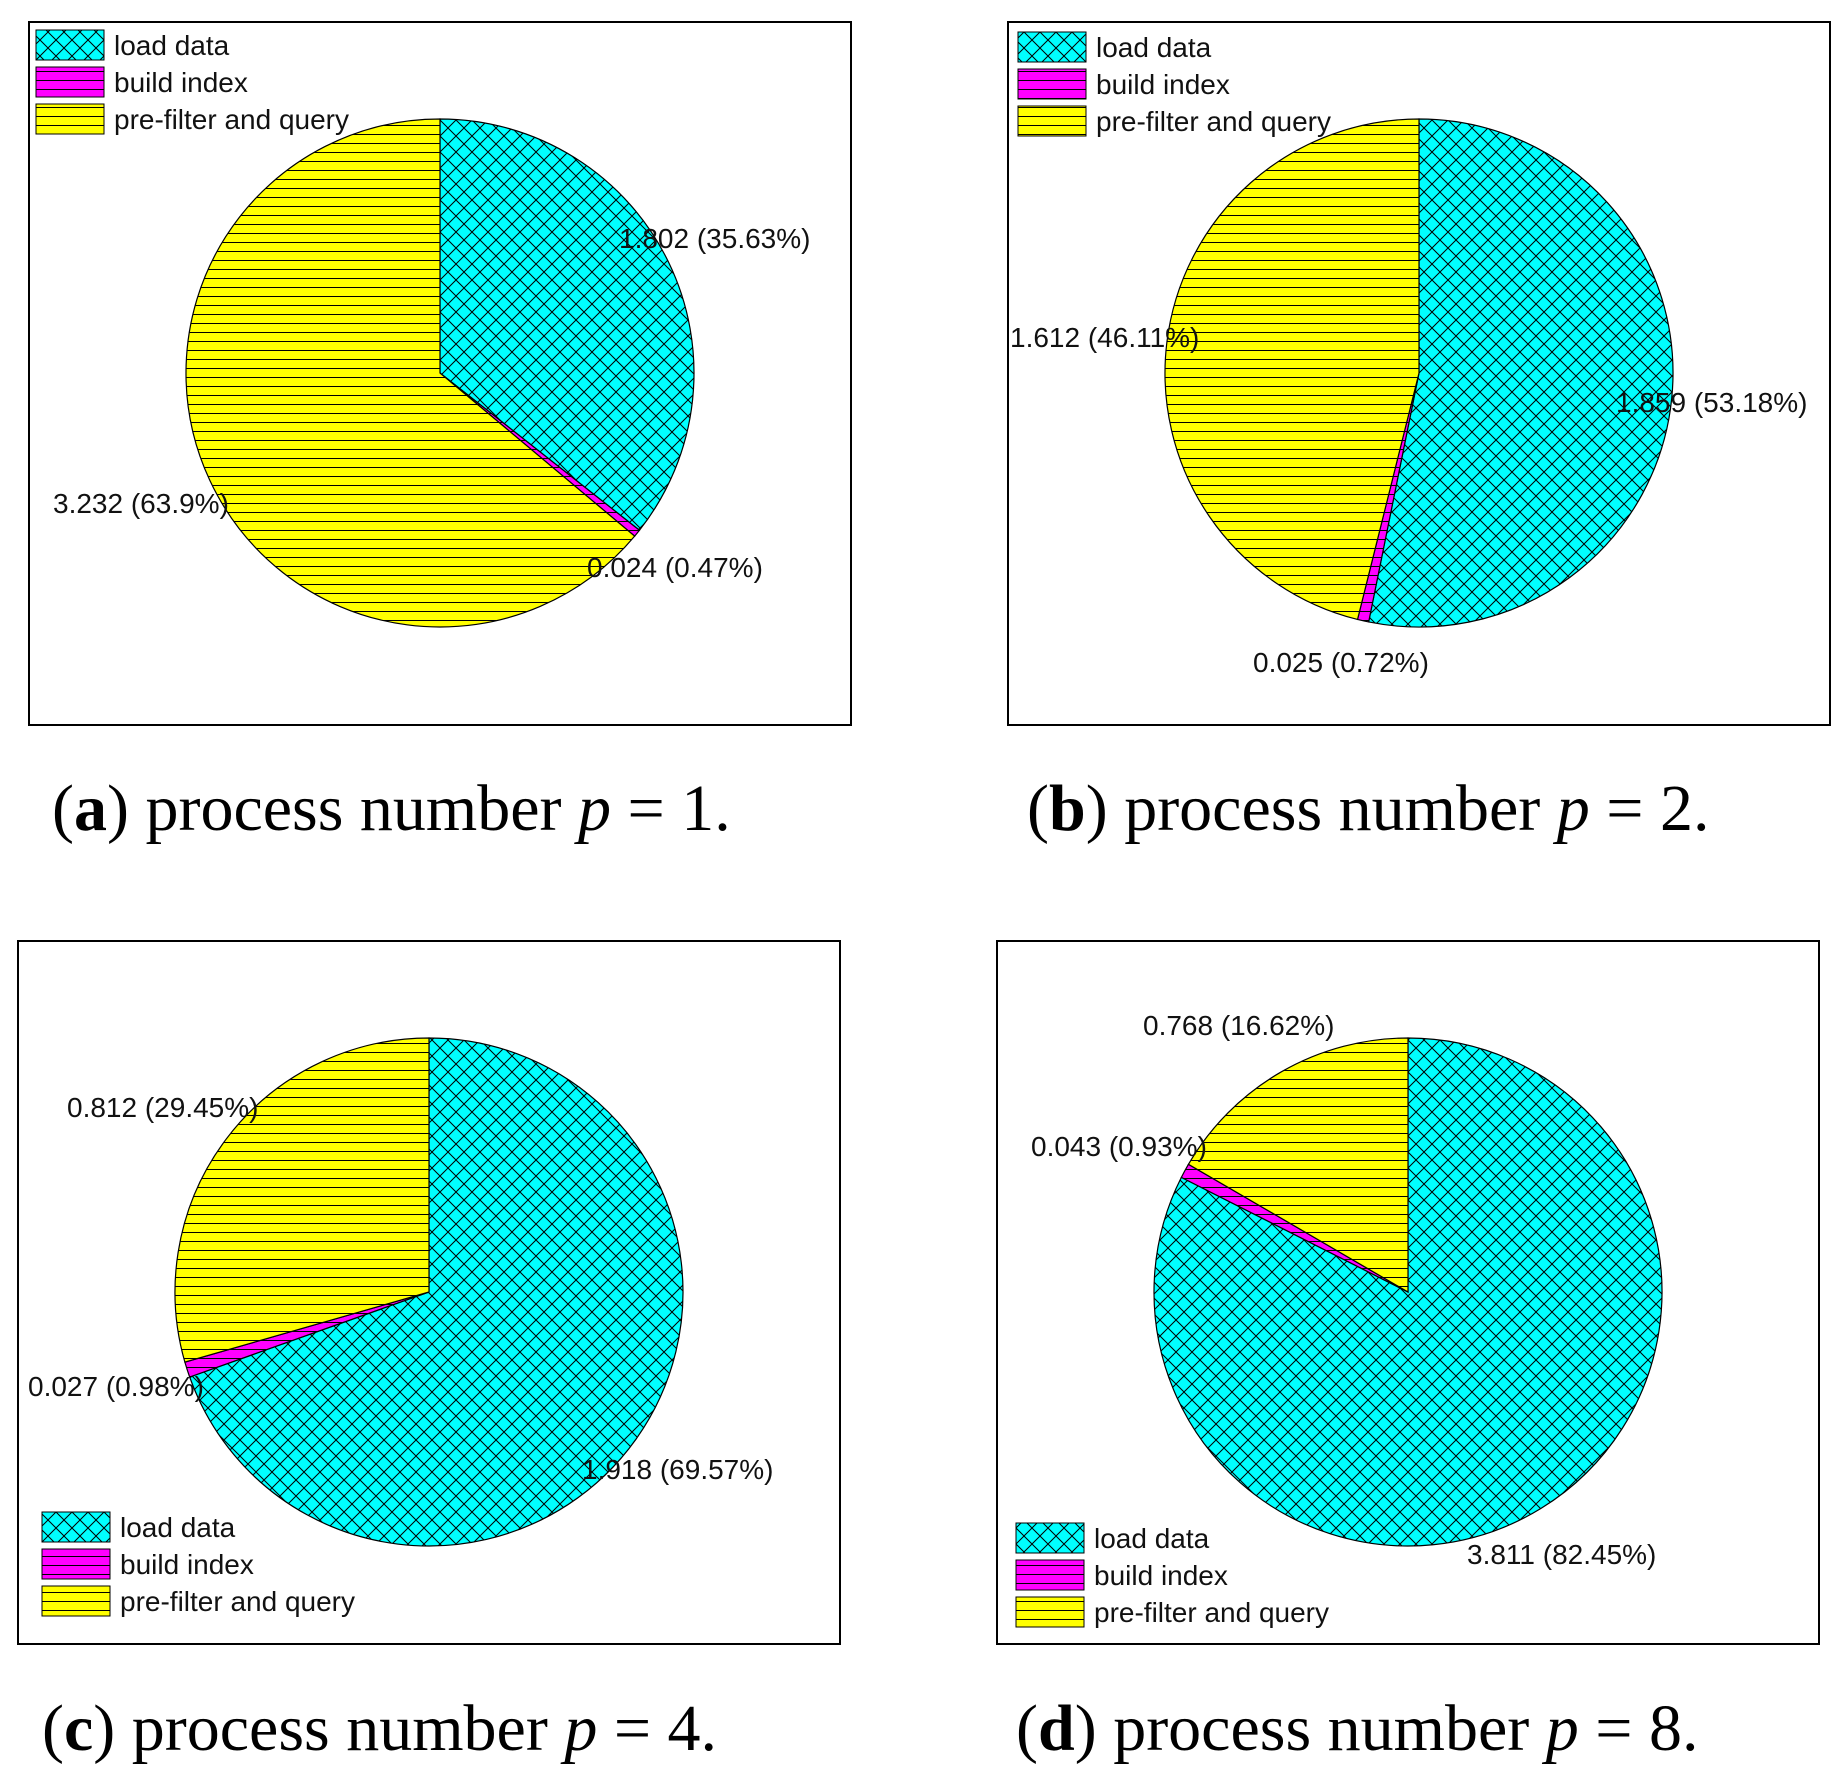 The height and width of the screenshot is (1776, 1847). I want to click on data-label-build-index: 0.027 (0.98%), so click(116, 1386).